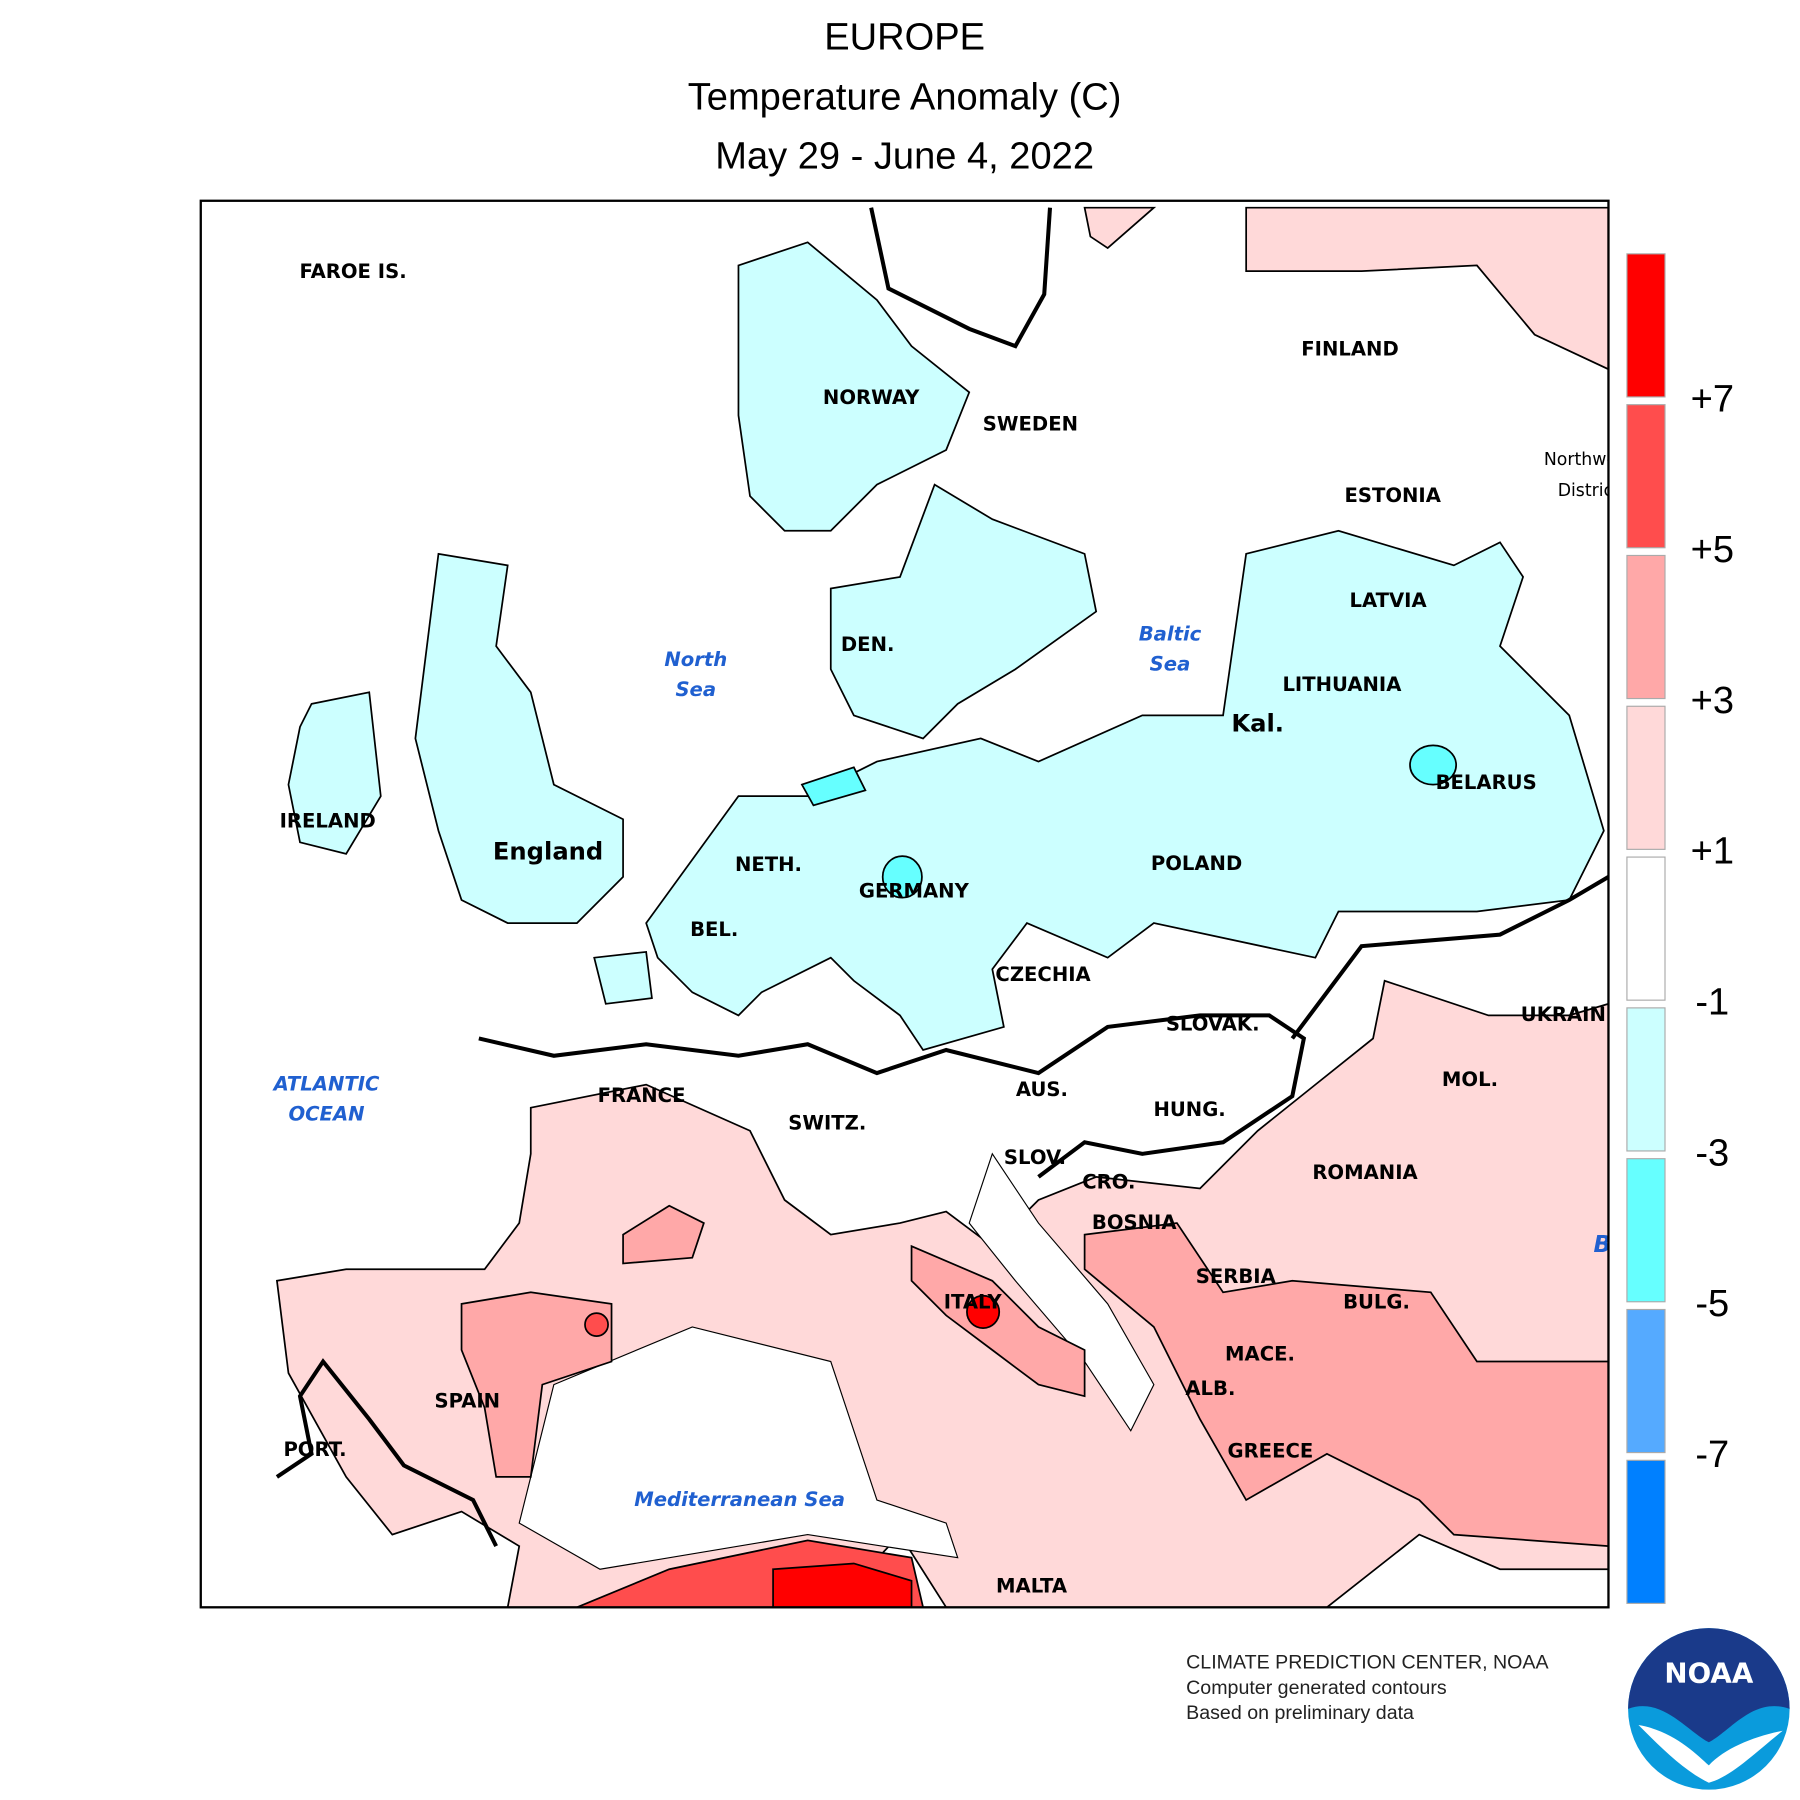 This screenshot has width=1800, height=1800. Describe the element at coordinates (314, 1449) in the screenshot. I see `place-label: PORT.` at that location.